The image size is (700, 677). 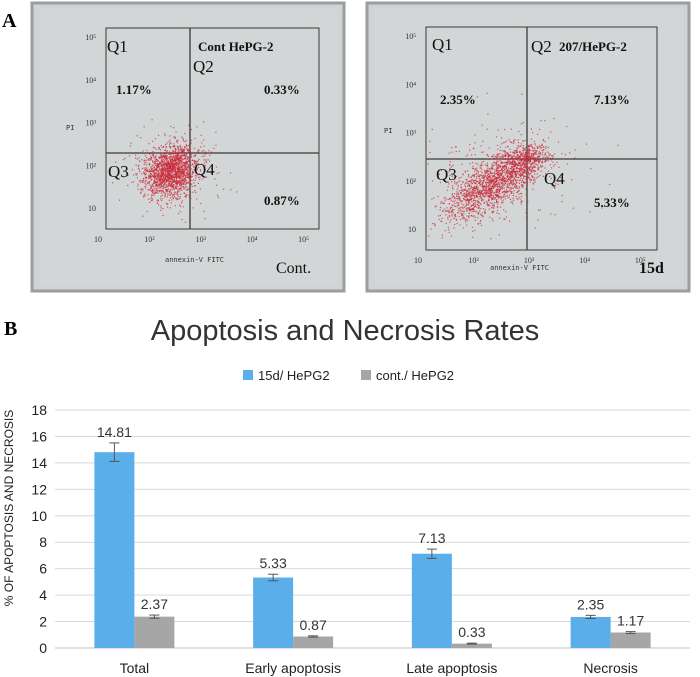 I want to click on y-tick-label: 2, so click(x=43, y=622).